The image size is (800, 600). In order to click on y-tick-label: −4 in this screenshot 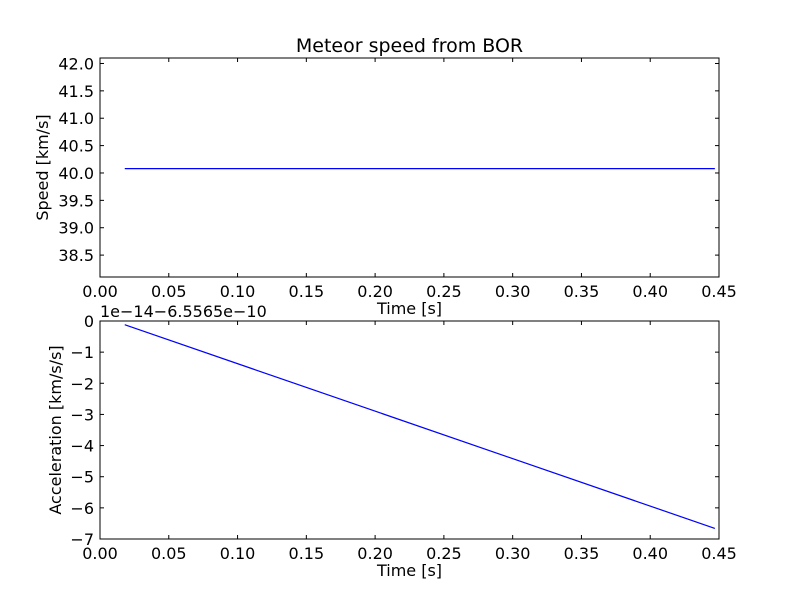, I will do `click(82, 446)`.